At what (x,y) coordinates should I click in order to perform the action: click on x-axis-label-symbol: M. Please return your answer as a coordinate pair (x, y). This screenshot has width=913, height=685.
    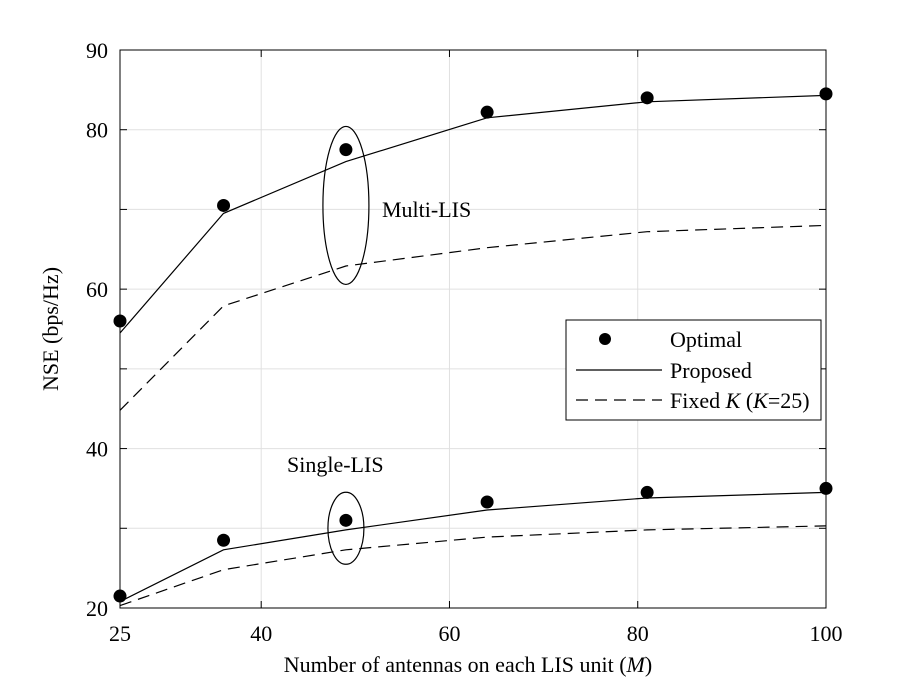
    Looking at the image, I should click on (636, 664).